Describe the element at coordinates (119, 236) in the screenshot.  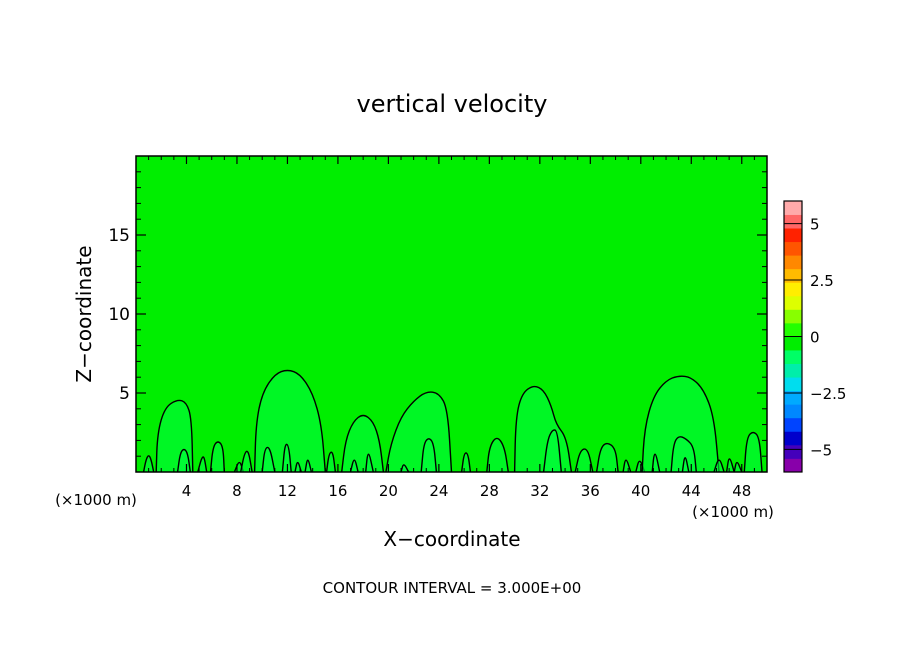
I see `y-tick-label: 15` at that location.